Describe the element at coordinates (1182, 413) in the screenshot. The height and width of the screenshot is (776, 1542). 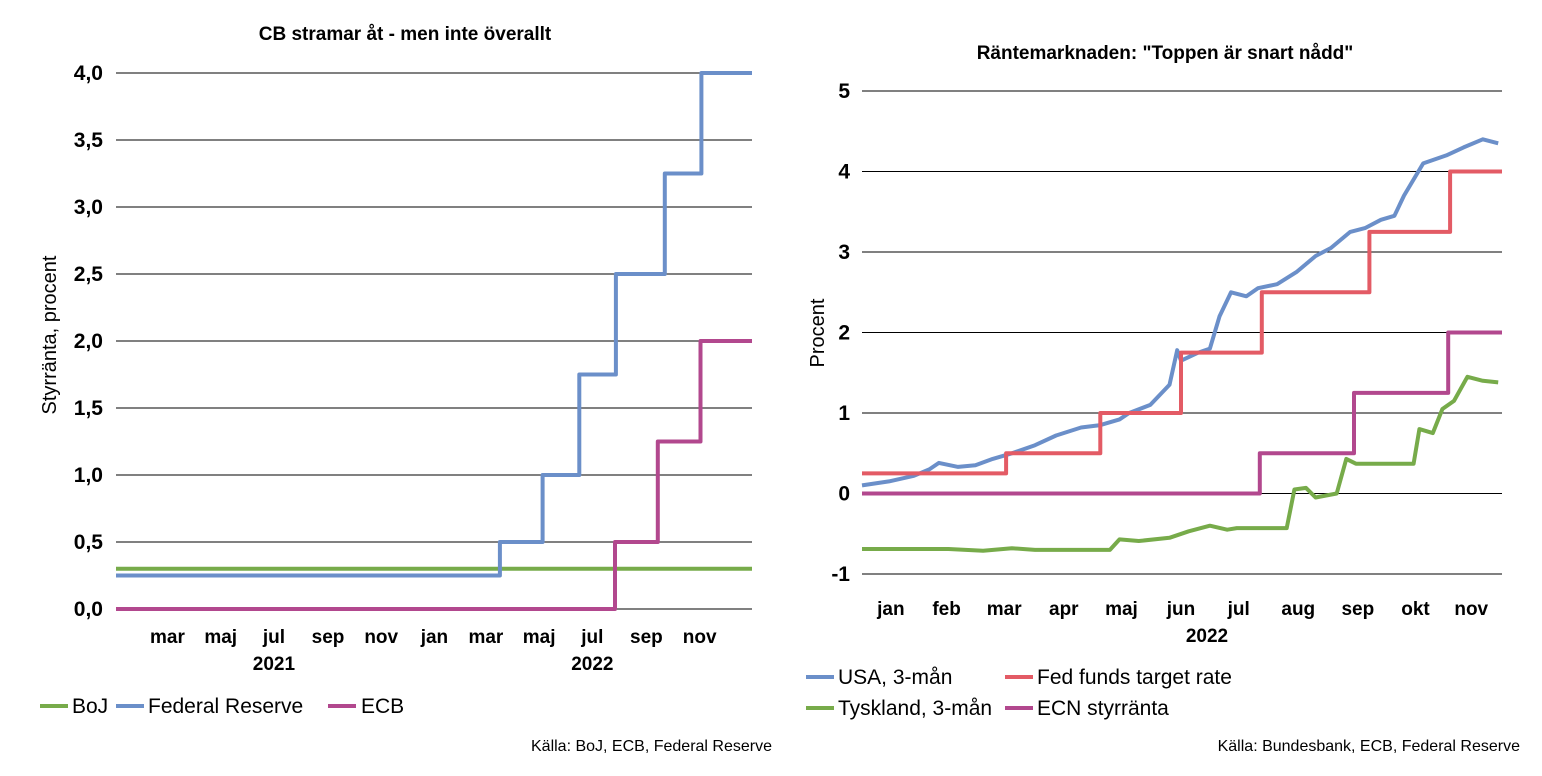
I see `right-series-ecn-styrr-nta` at that location.